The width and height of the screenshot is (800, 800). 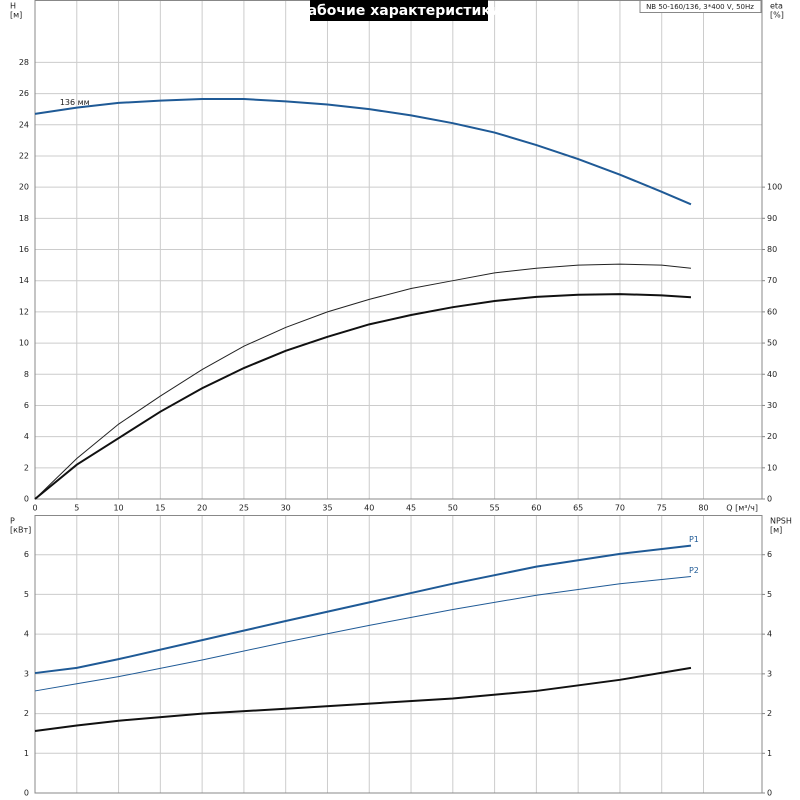 I want to click on y2-tick-label: 30, so click(x=772, y=405).